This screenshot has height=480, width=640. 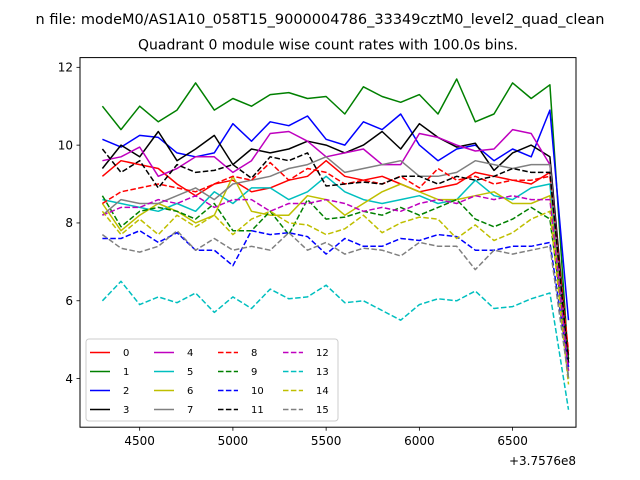 I want to click on legend-label-9: 9, so click(x=254, y=372).